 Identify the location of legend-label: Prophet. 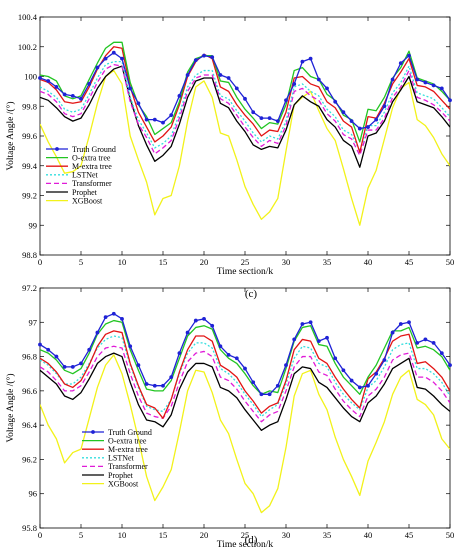
(121, 475).